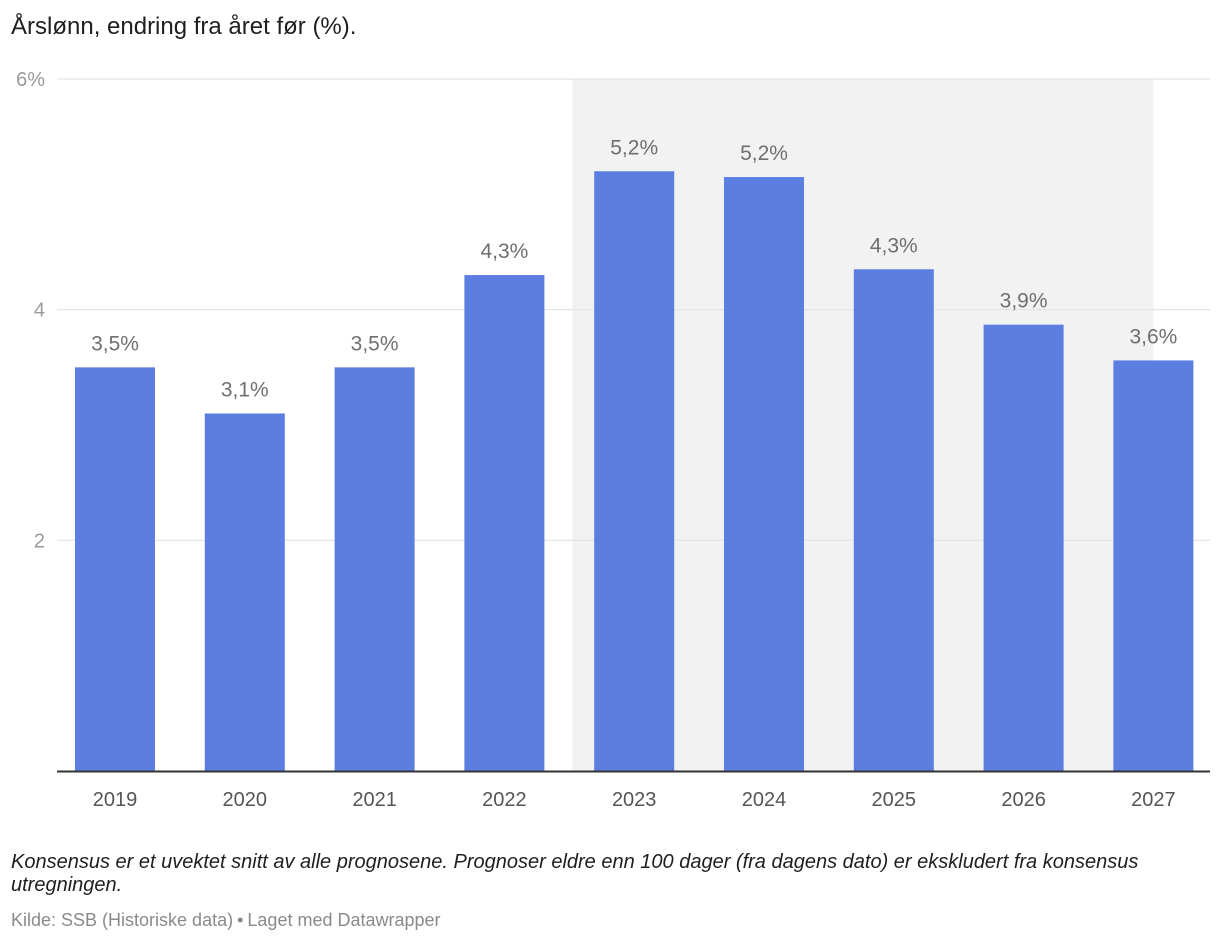  I want to click on x-tick-label-2019: 2019, so click(115, 800).